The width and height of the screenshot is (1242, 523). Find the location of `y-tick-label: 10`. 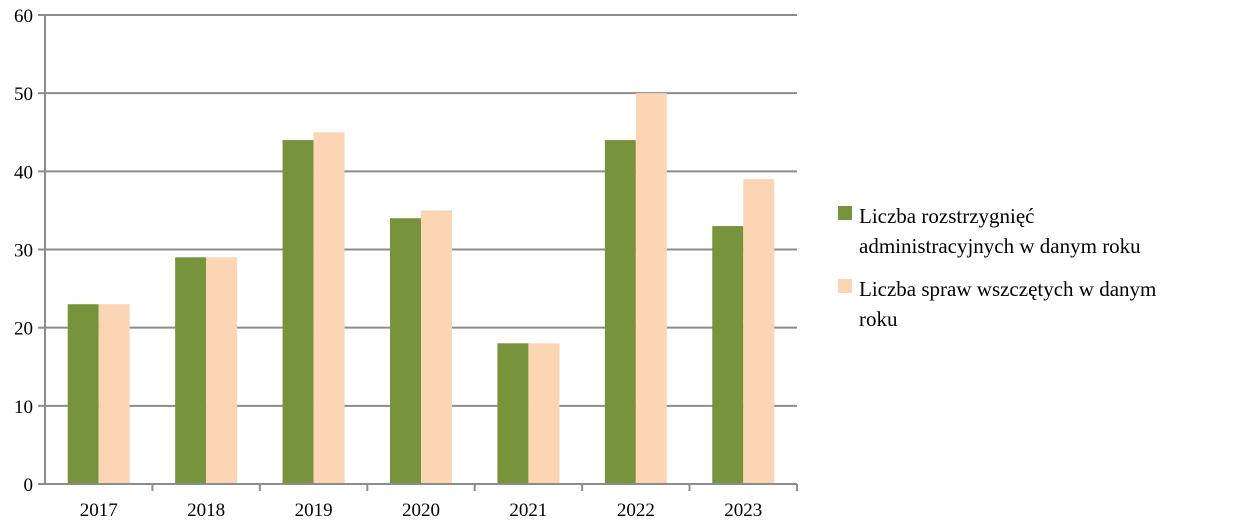

y-tick-label: 10 is located at coordinates (23, 407).